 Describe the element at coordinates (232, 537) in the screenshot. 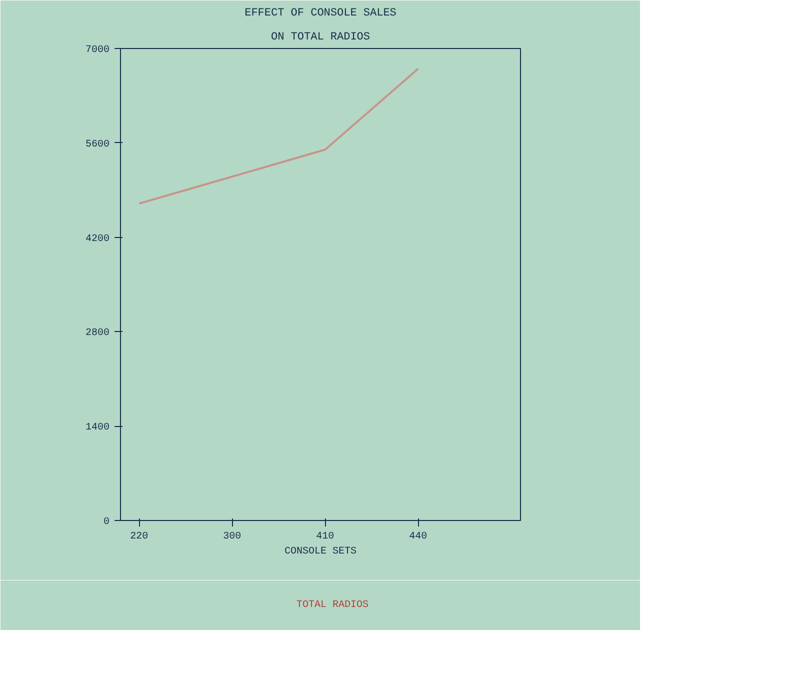

I see `x-tick-label: 300` at that location.